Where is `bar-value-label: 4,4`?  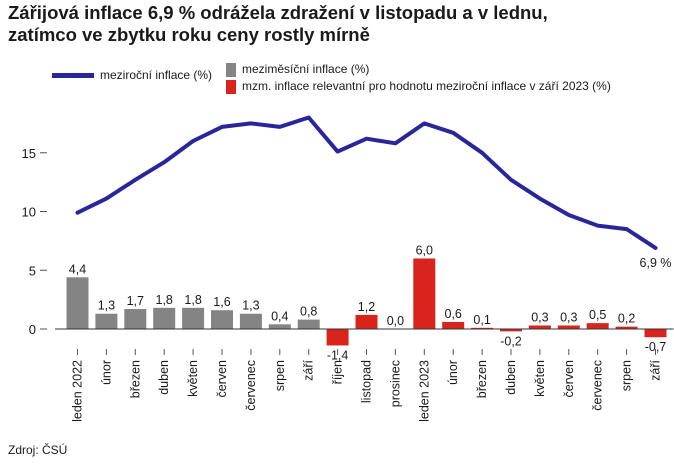
bar-value-label: 4,4 is located at coordinates (77, 269).